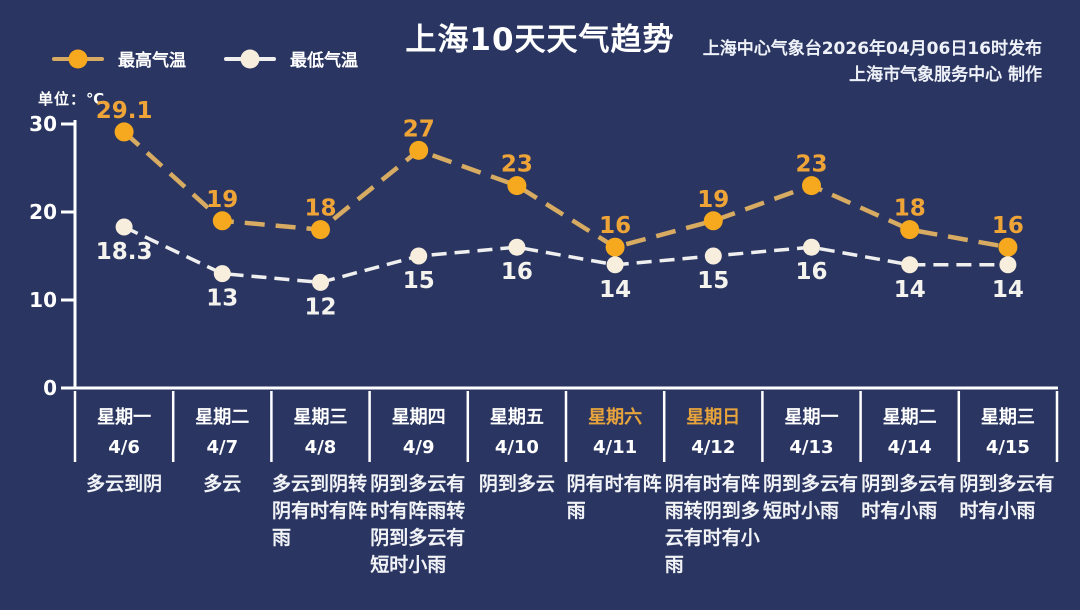 The image size is (1080, 610). I want to click on low-value-label: 13, so click(222, 299).